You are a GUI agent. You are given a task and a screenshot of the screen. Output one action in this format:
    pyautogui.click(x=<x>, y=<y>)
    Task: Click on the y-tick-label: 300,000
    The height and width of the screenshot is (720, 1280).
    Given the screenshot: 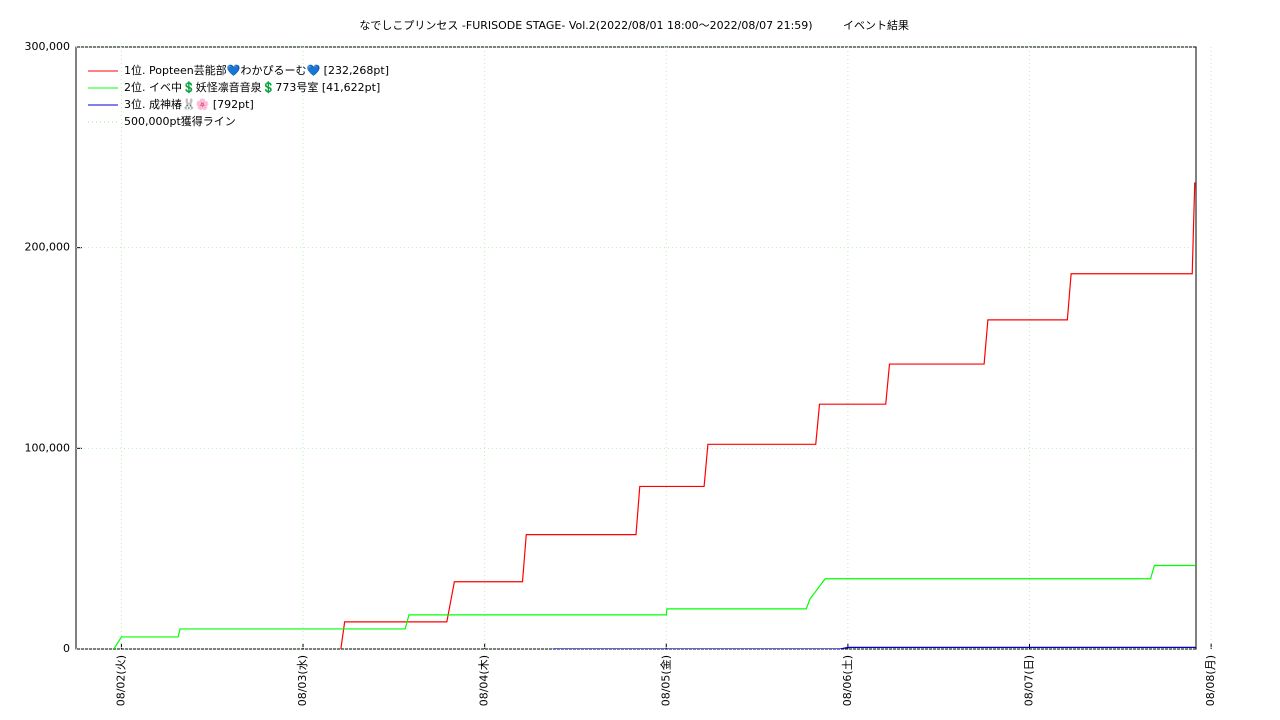 What is the action you would take?
    pyautogui.click(x=48, y=46)
    